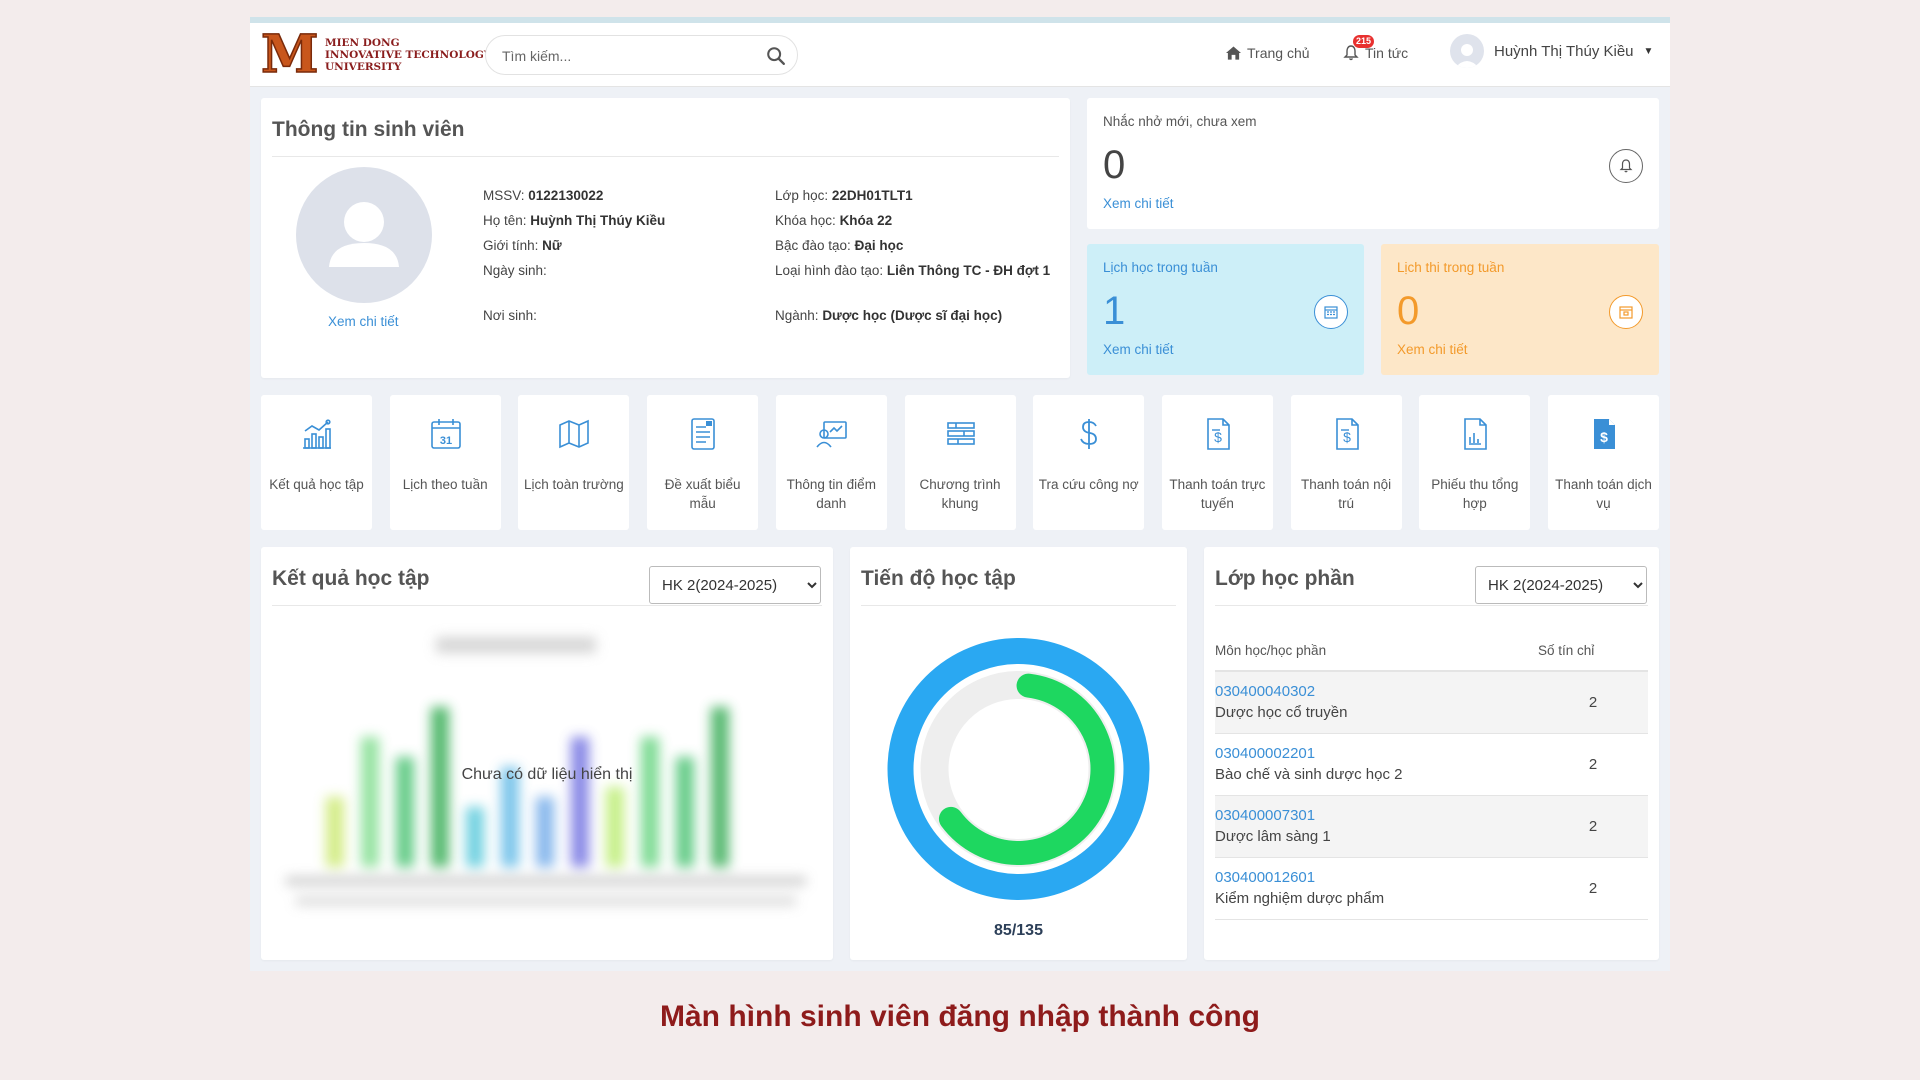 This screenshot has height=1080, width=1920. I want to click on student-detail-link: Xem chi tiết, so click(363, 321).